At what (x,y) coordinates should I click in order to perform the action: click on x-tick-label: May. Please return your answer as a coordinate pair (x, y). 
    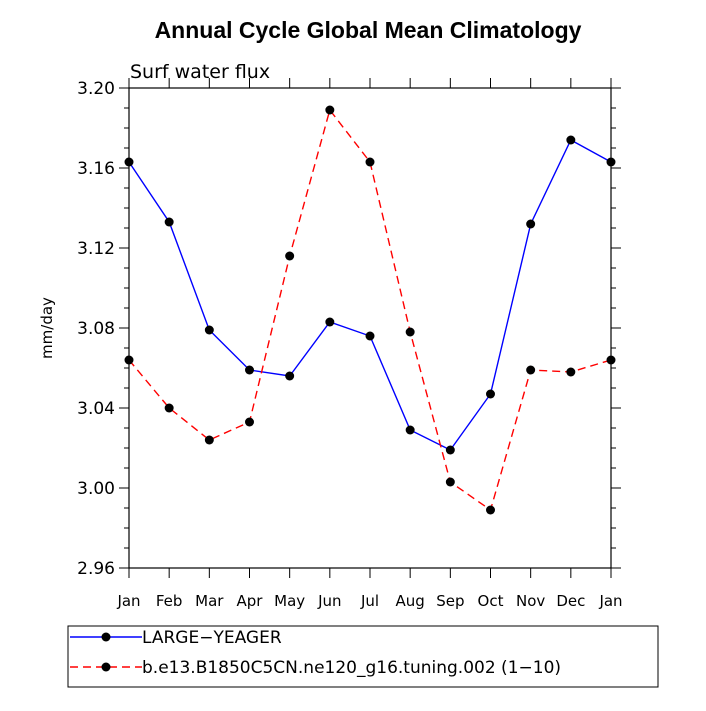
    Looking at the image, I should click on (289, 601).